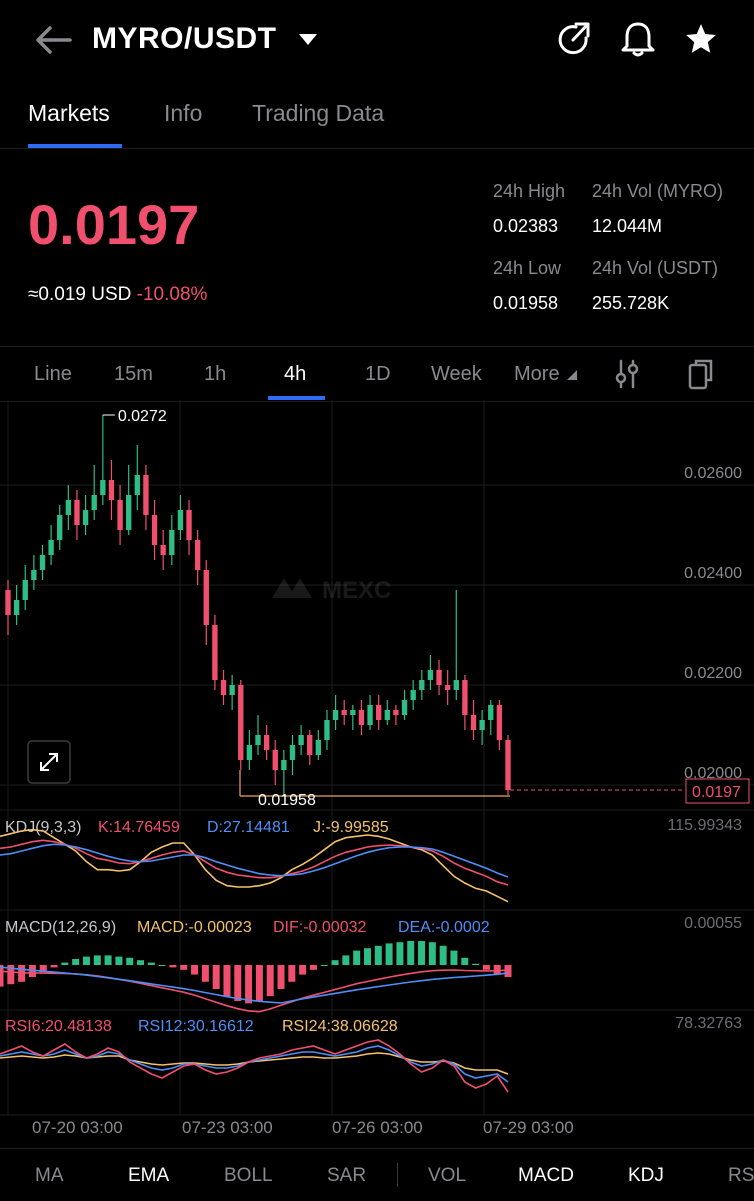  I want to click on tf-line: Line, so click(53, 374).